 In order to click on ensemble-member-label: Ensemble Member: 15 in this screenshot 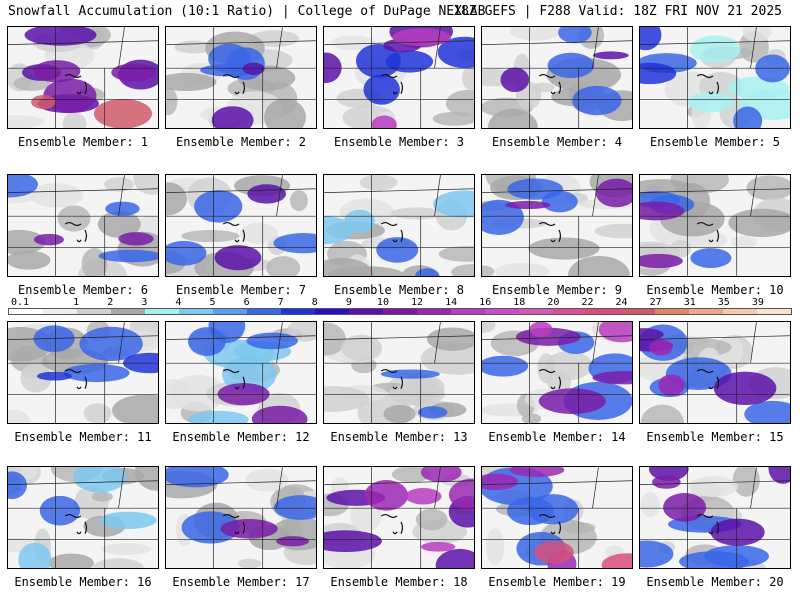, I will do `click(715, 437)`.